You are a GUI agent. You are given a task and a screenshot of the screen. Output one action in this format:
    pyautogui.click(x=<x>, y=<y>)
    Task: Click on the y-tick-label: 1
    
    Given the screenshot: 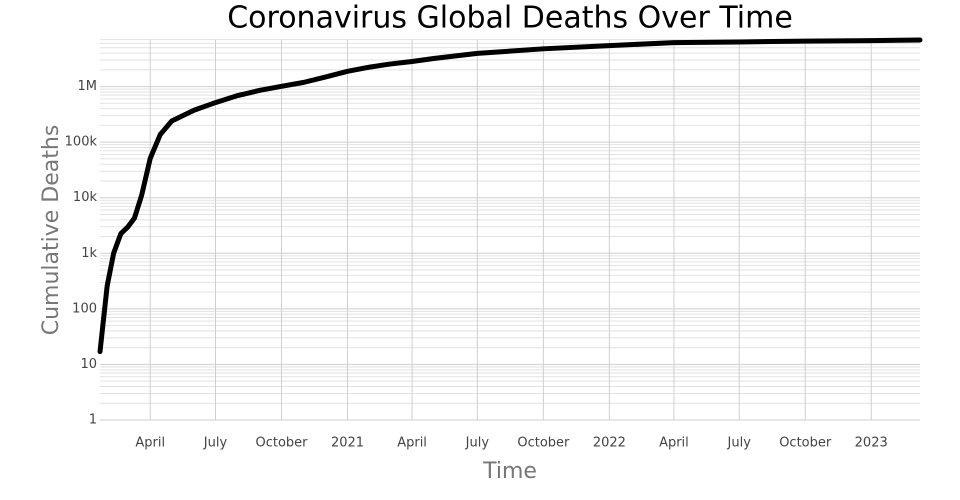 What is the action you would take?
    pyautogui.click(x=93, y=420)
    